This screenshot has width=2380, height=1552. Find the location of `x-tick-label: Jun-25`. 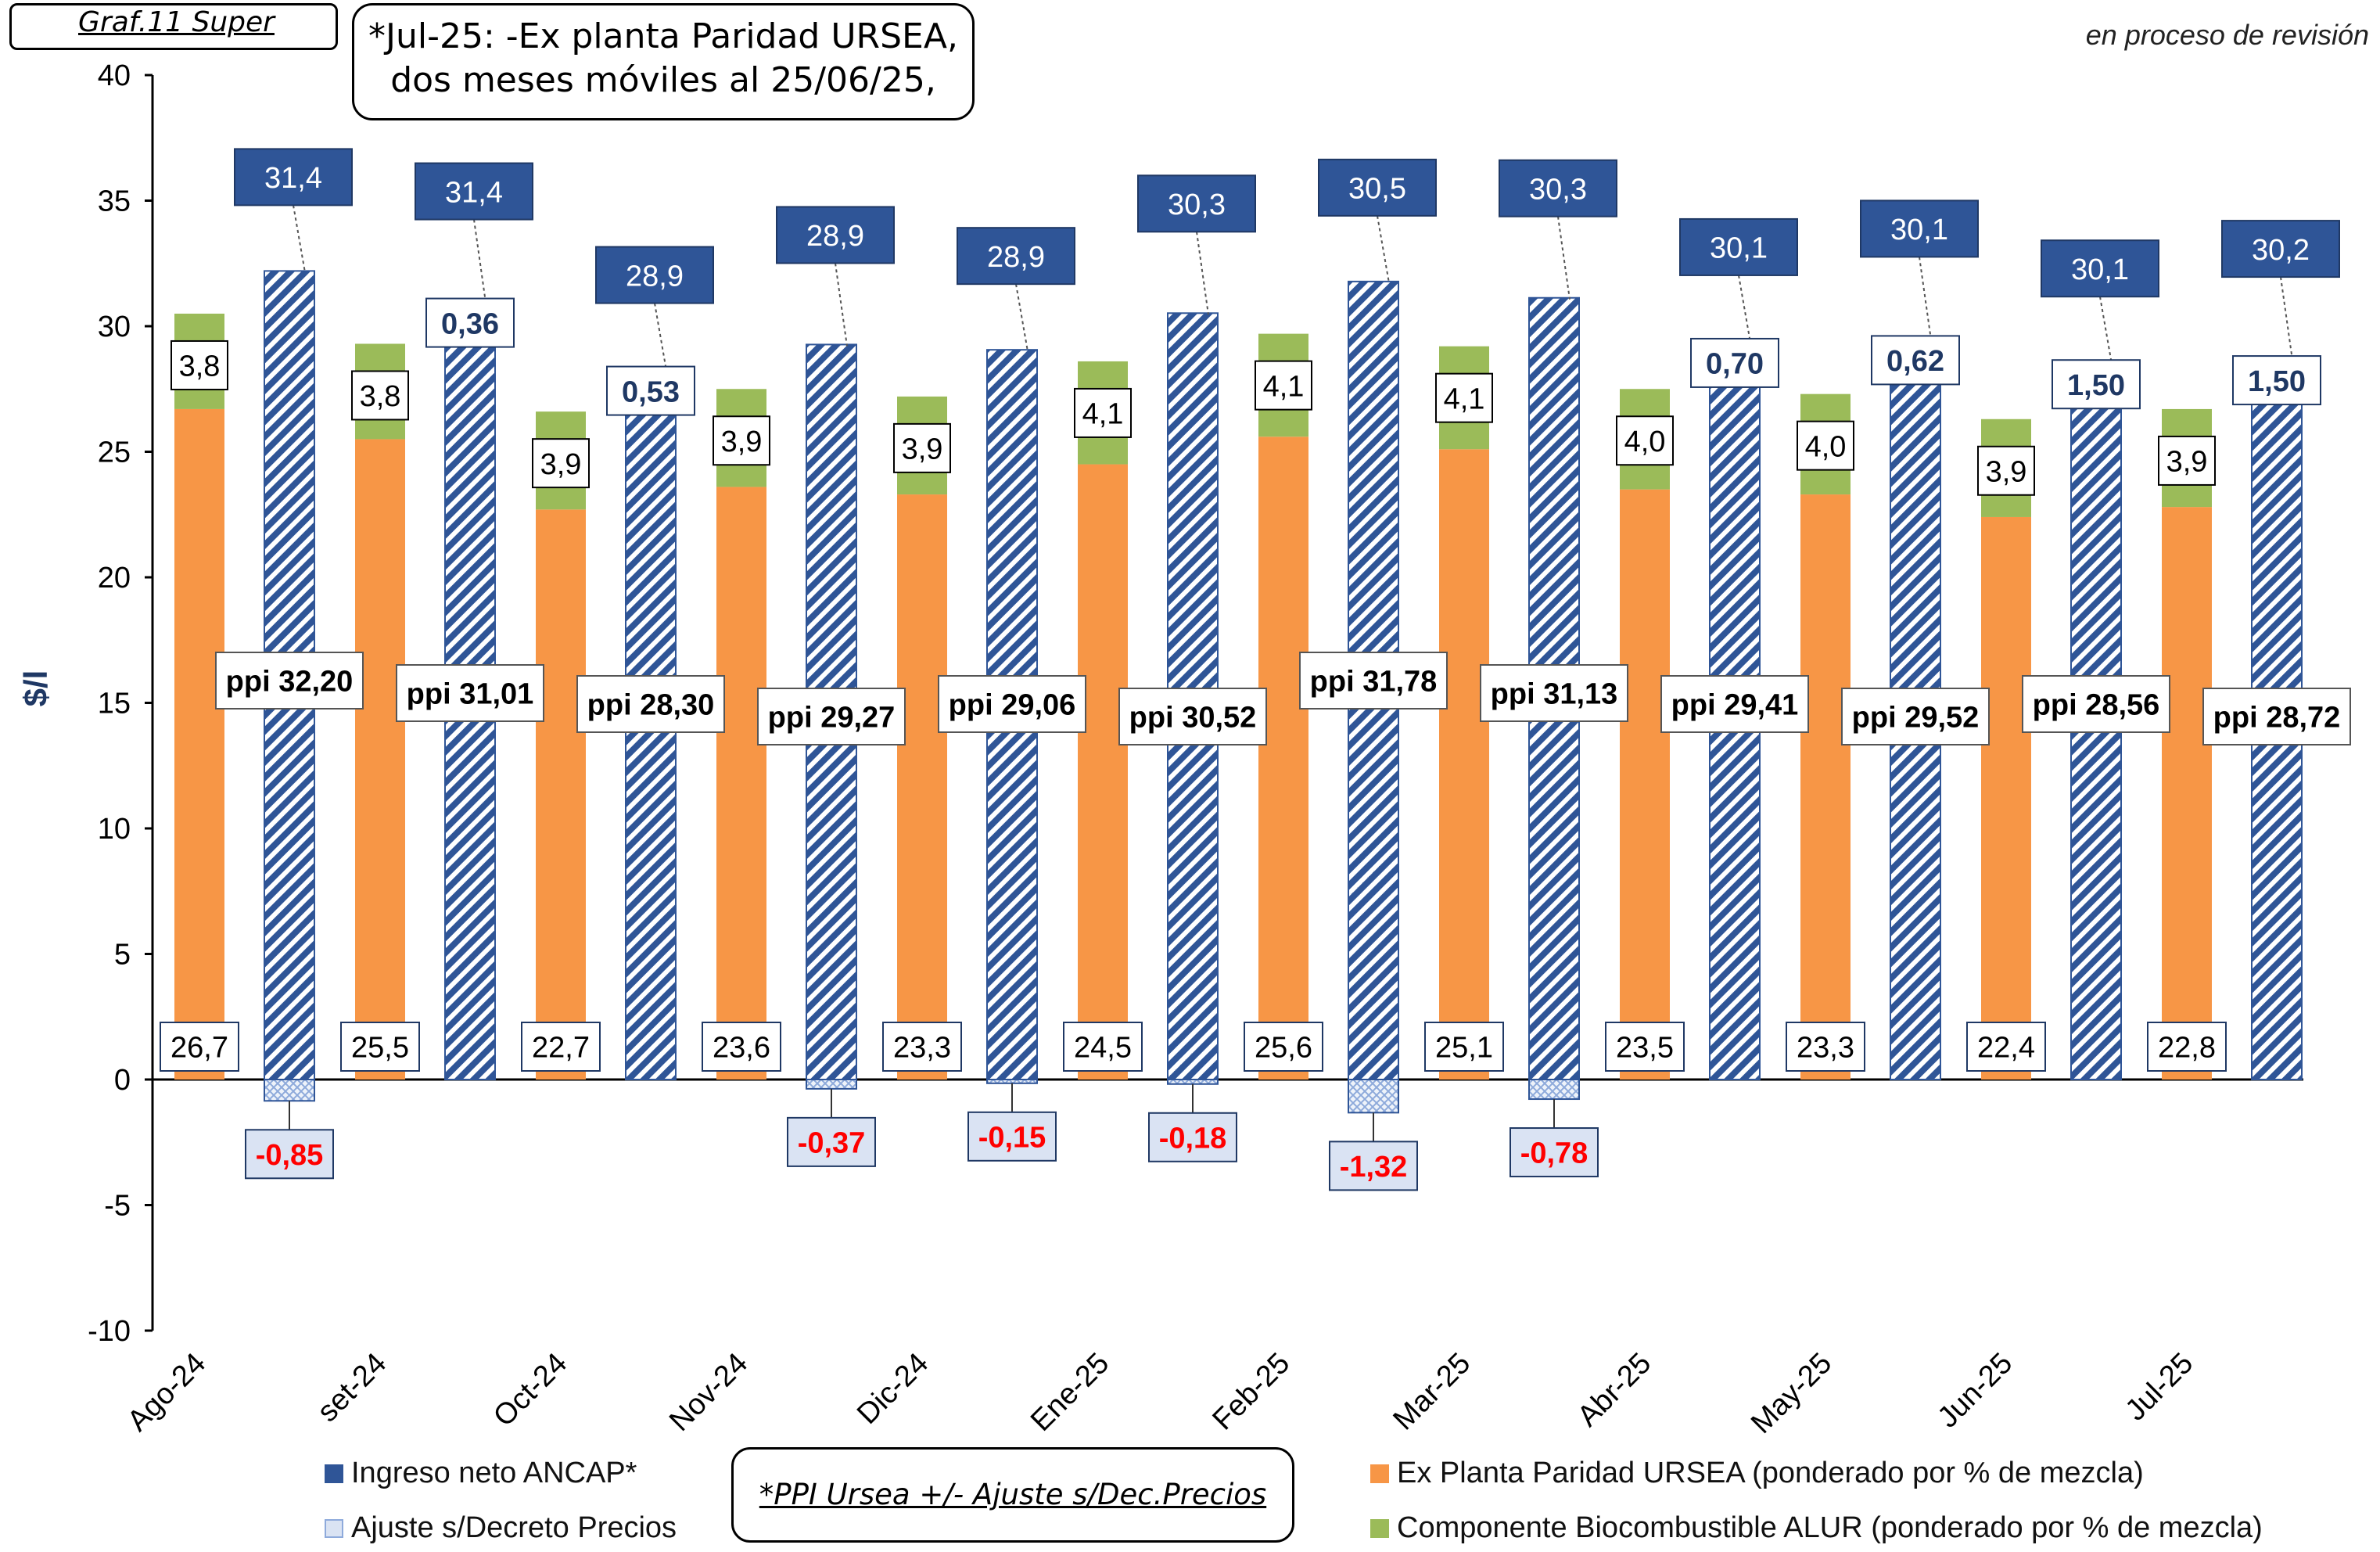

x-tick-label: Jun-25 is located at coordinates (1975, 1391).